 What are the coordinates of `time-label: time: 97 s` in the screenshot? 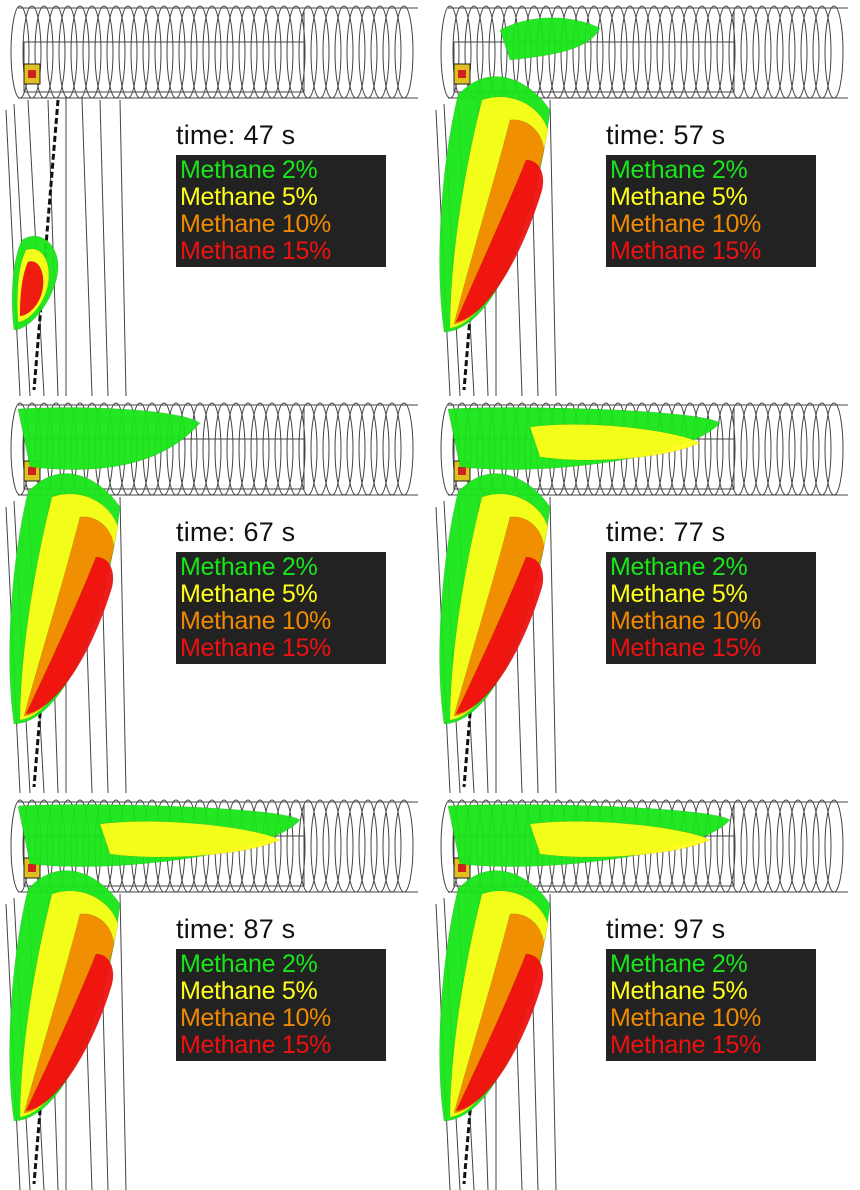 It's located at (665, 929).